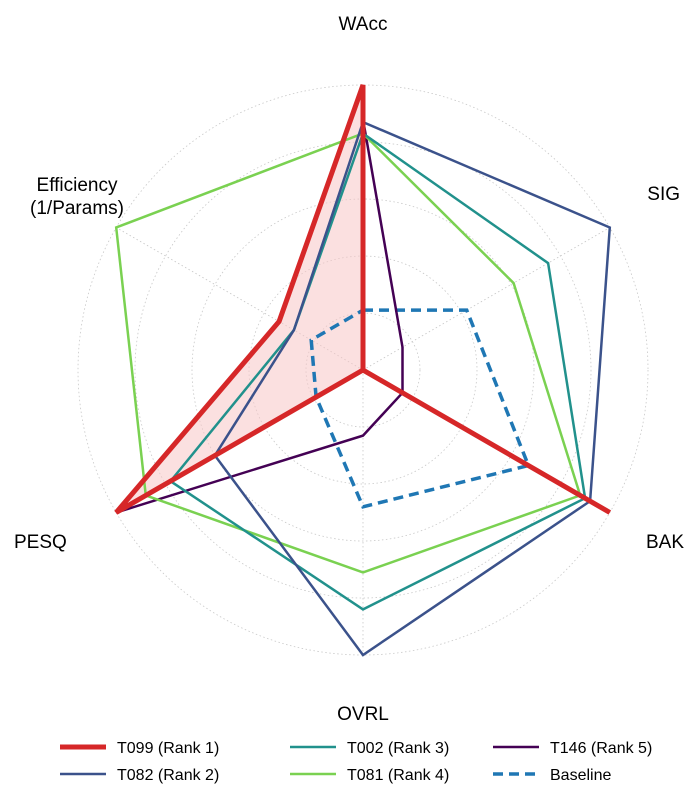  Describe the element at coordinates (601, 748) in the screenshot. I see `legend-label-t146-rank-5: T146 (Rank 5)` at that location.